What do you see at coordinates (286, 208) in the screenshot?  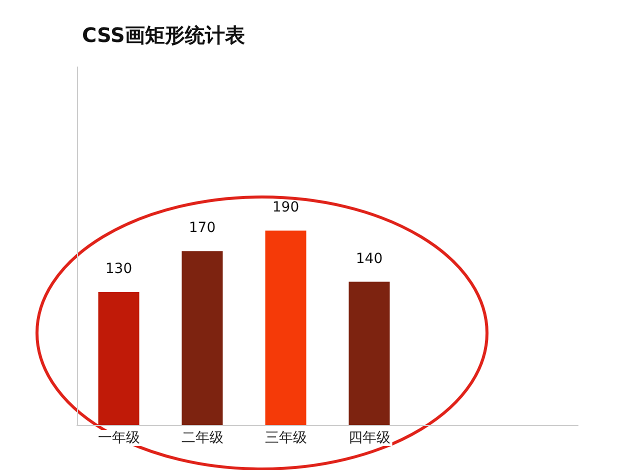 I see `data-label: 190` at bounding box center [286, 208].